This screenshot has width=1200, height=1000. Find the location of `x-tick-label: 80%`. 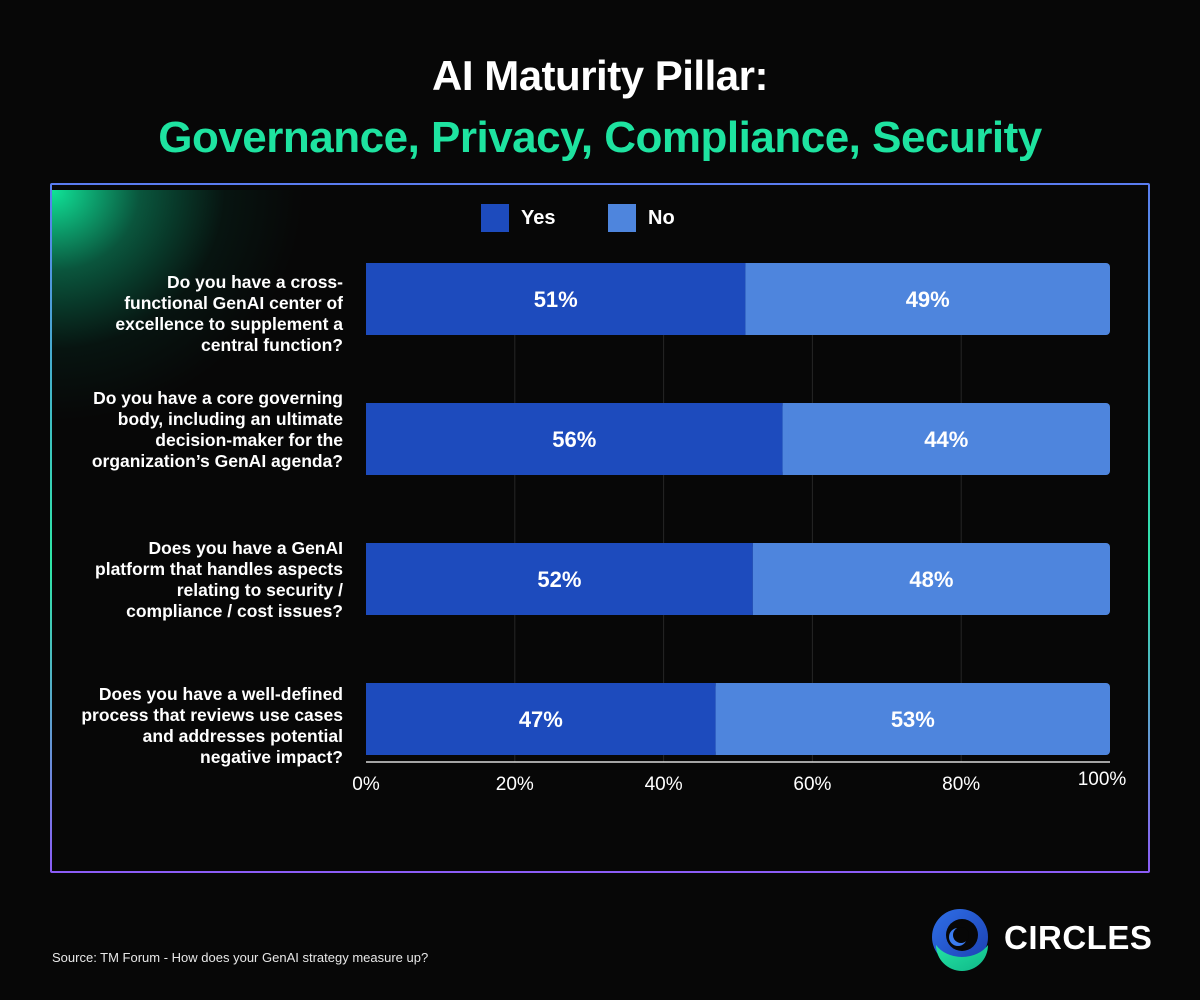

x-tick-label: 80% is located at coordinates (961, 784).